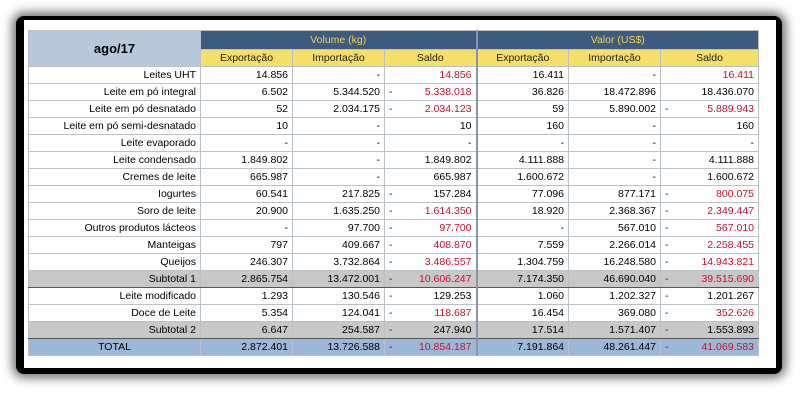  What do you see at coordinates (522, 313) in the screenshot?
I see `table-cell: 16.454` at bounding box center [522, 313].